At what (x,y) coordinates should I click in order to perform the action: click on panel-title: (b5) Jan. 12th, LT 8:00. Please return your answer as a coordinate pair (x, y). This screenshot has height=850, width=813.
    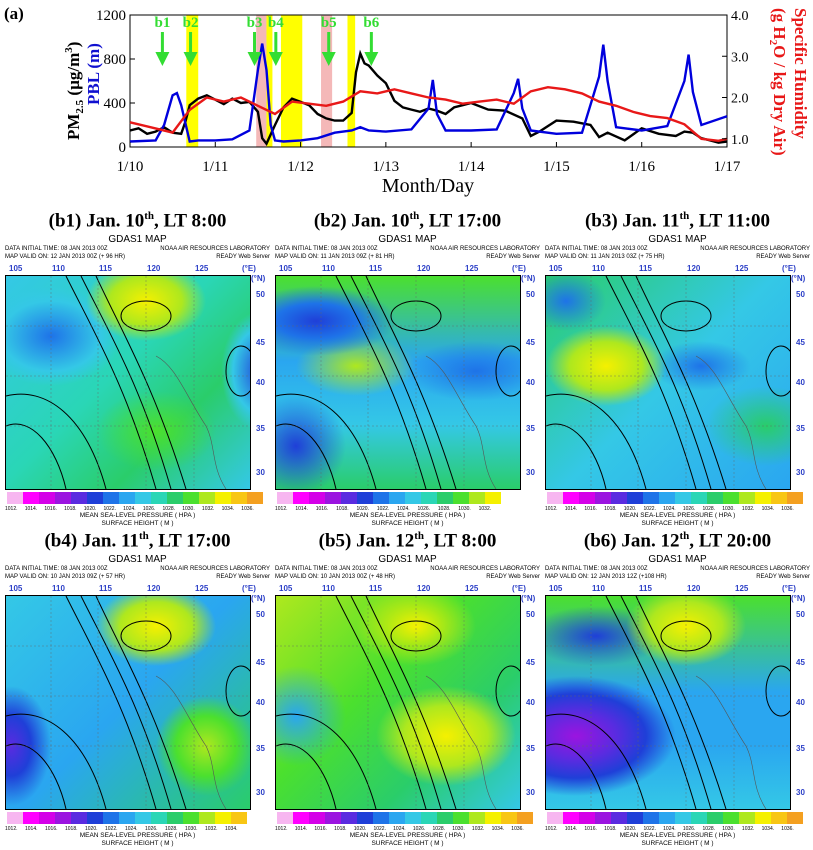
    Looking at the image, I should click on (407, 541).